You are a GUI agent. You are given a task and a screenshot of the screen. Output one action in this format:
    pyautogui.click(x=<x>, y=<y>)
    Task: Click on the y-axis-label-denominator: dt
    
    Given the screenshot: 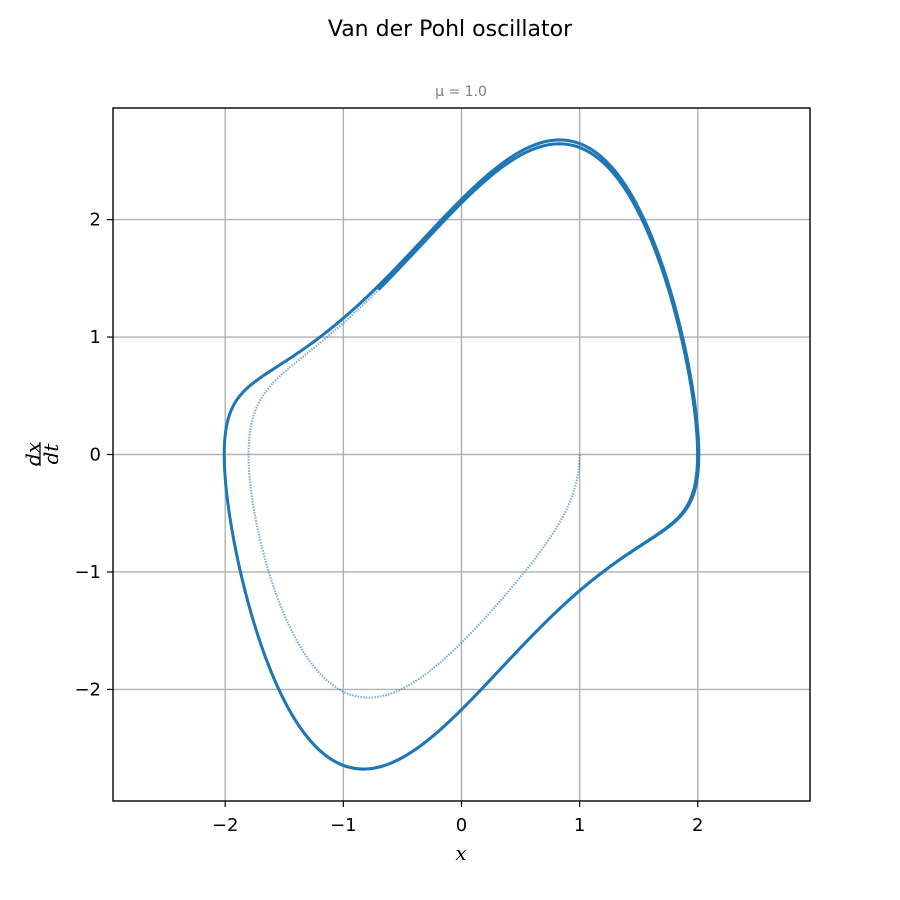 What is the action you would take?
    pyautogui.click(x=51, y=454)
    